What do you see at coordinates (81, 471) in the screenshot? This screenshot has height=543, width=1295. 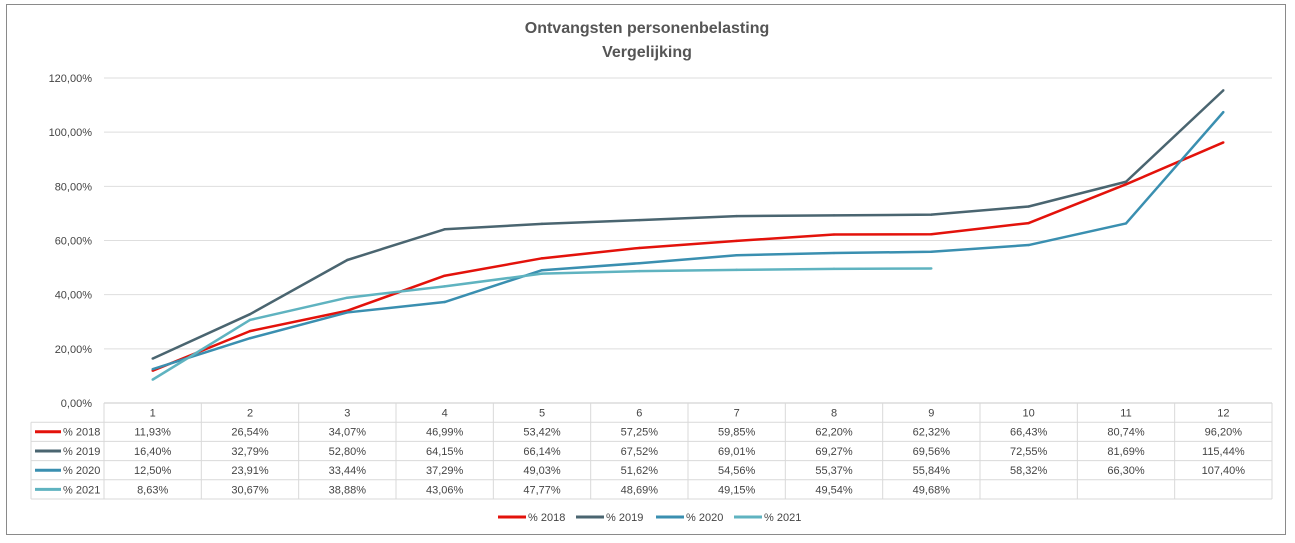 I see `table-series-name: % 2020` at bounding box center [81, 471].